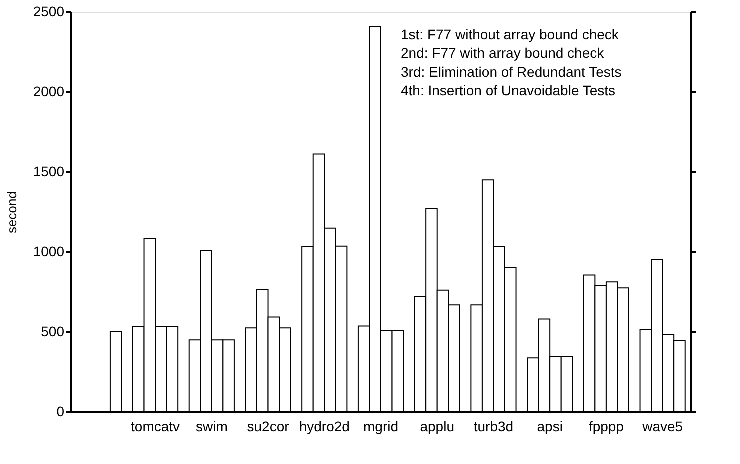 Image resolution: width=740 pixels, height=464 pixels. Describe the element at coordinates (510, 34) in the screenshot. I see `annotation: 1st: F77 without array bound check` at that location.